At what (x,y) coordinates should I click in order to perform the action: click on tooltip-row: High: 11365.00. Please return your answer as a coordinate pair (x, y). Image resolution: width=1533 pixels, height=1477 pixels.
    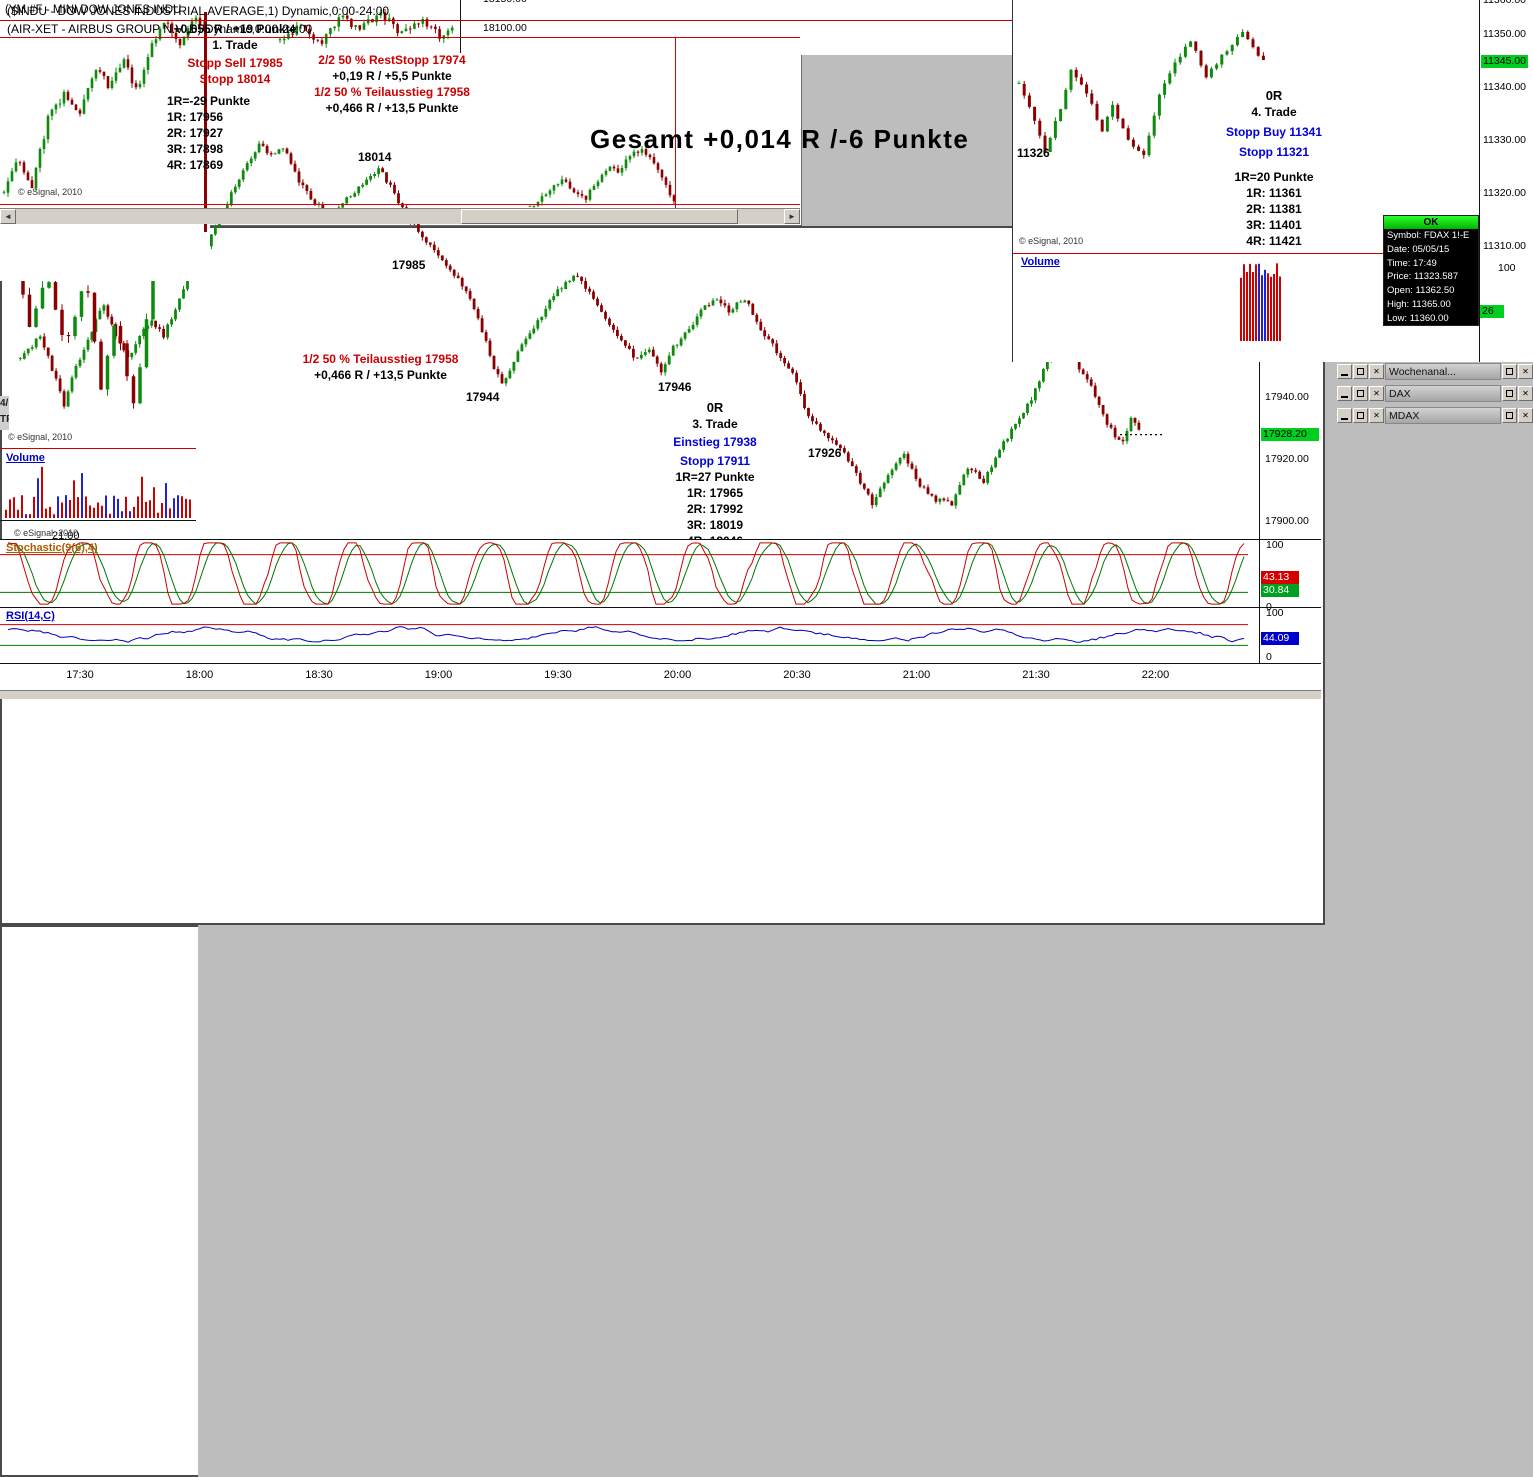
    Looking at the image, I should click on (1419, 304).